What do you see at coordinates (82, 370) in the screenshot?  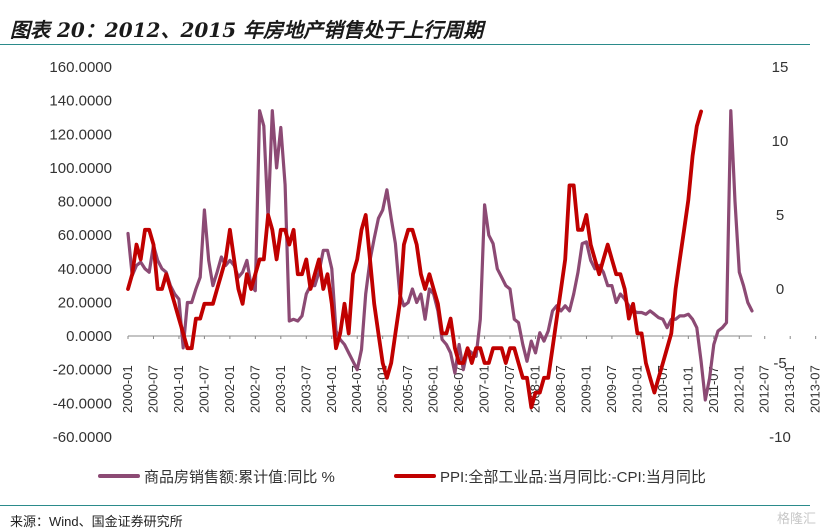 I see `left-y-tick-label: -20.0000` at bounding box center [82, 370].